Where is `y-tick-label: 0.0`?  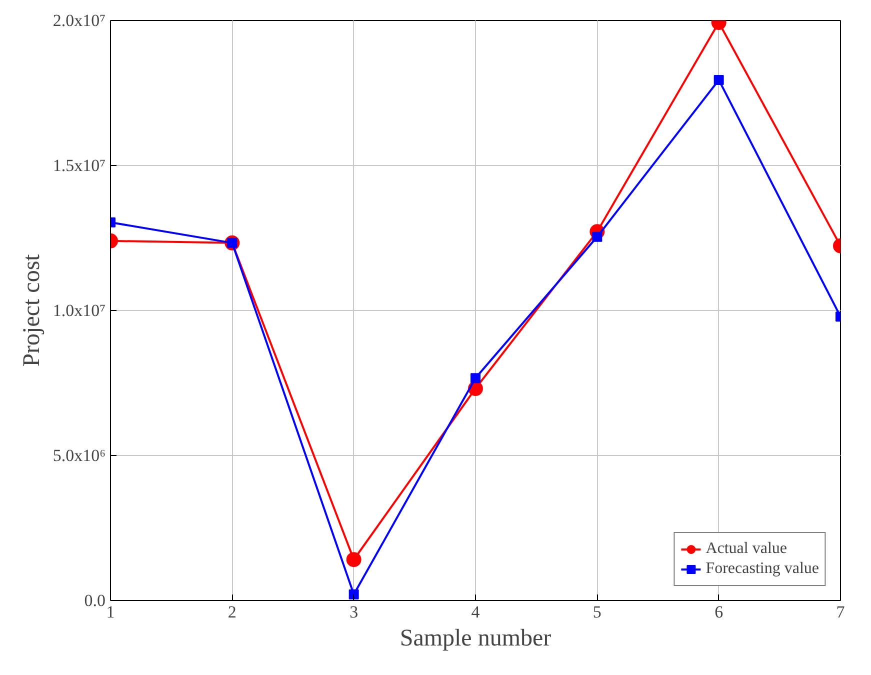
y-tick-label: 0.0 is located at coordinates (95, 600).